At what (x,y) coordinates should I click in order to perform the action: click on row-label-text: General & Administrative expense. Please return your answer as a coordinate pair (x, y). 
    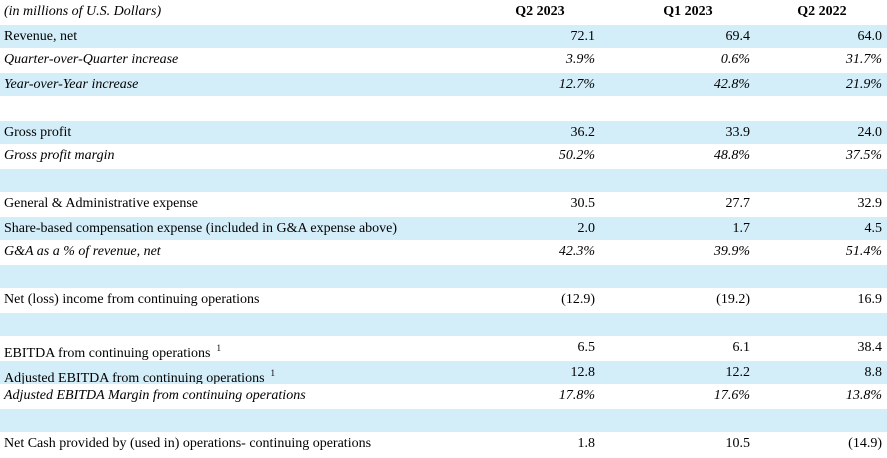
    Looking at the image, I should click on (101, 203).